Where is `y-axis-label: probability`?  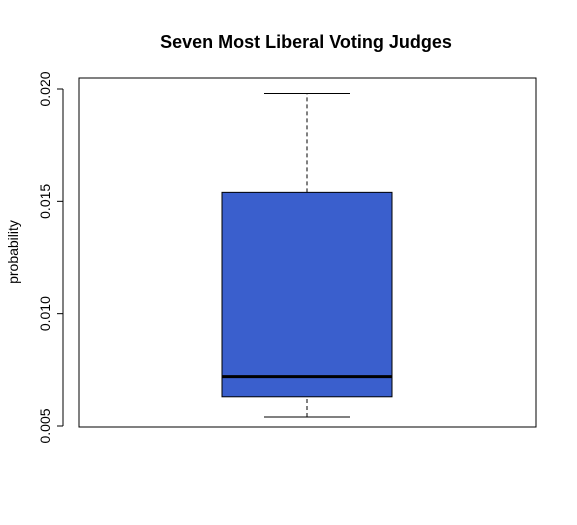
y-axis-label: probability is located at coordinates (13, 252).